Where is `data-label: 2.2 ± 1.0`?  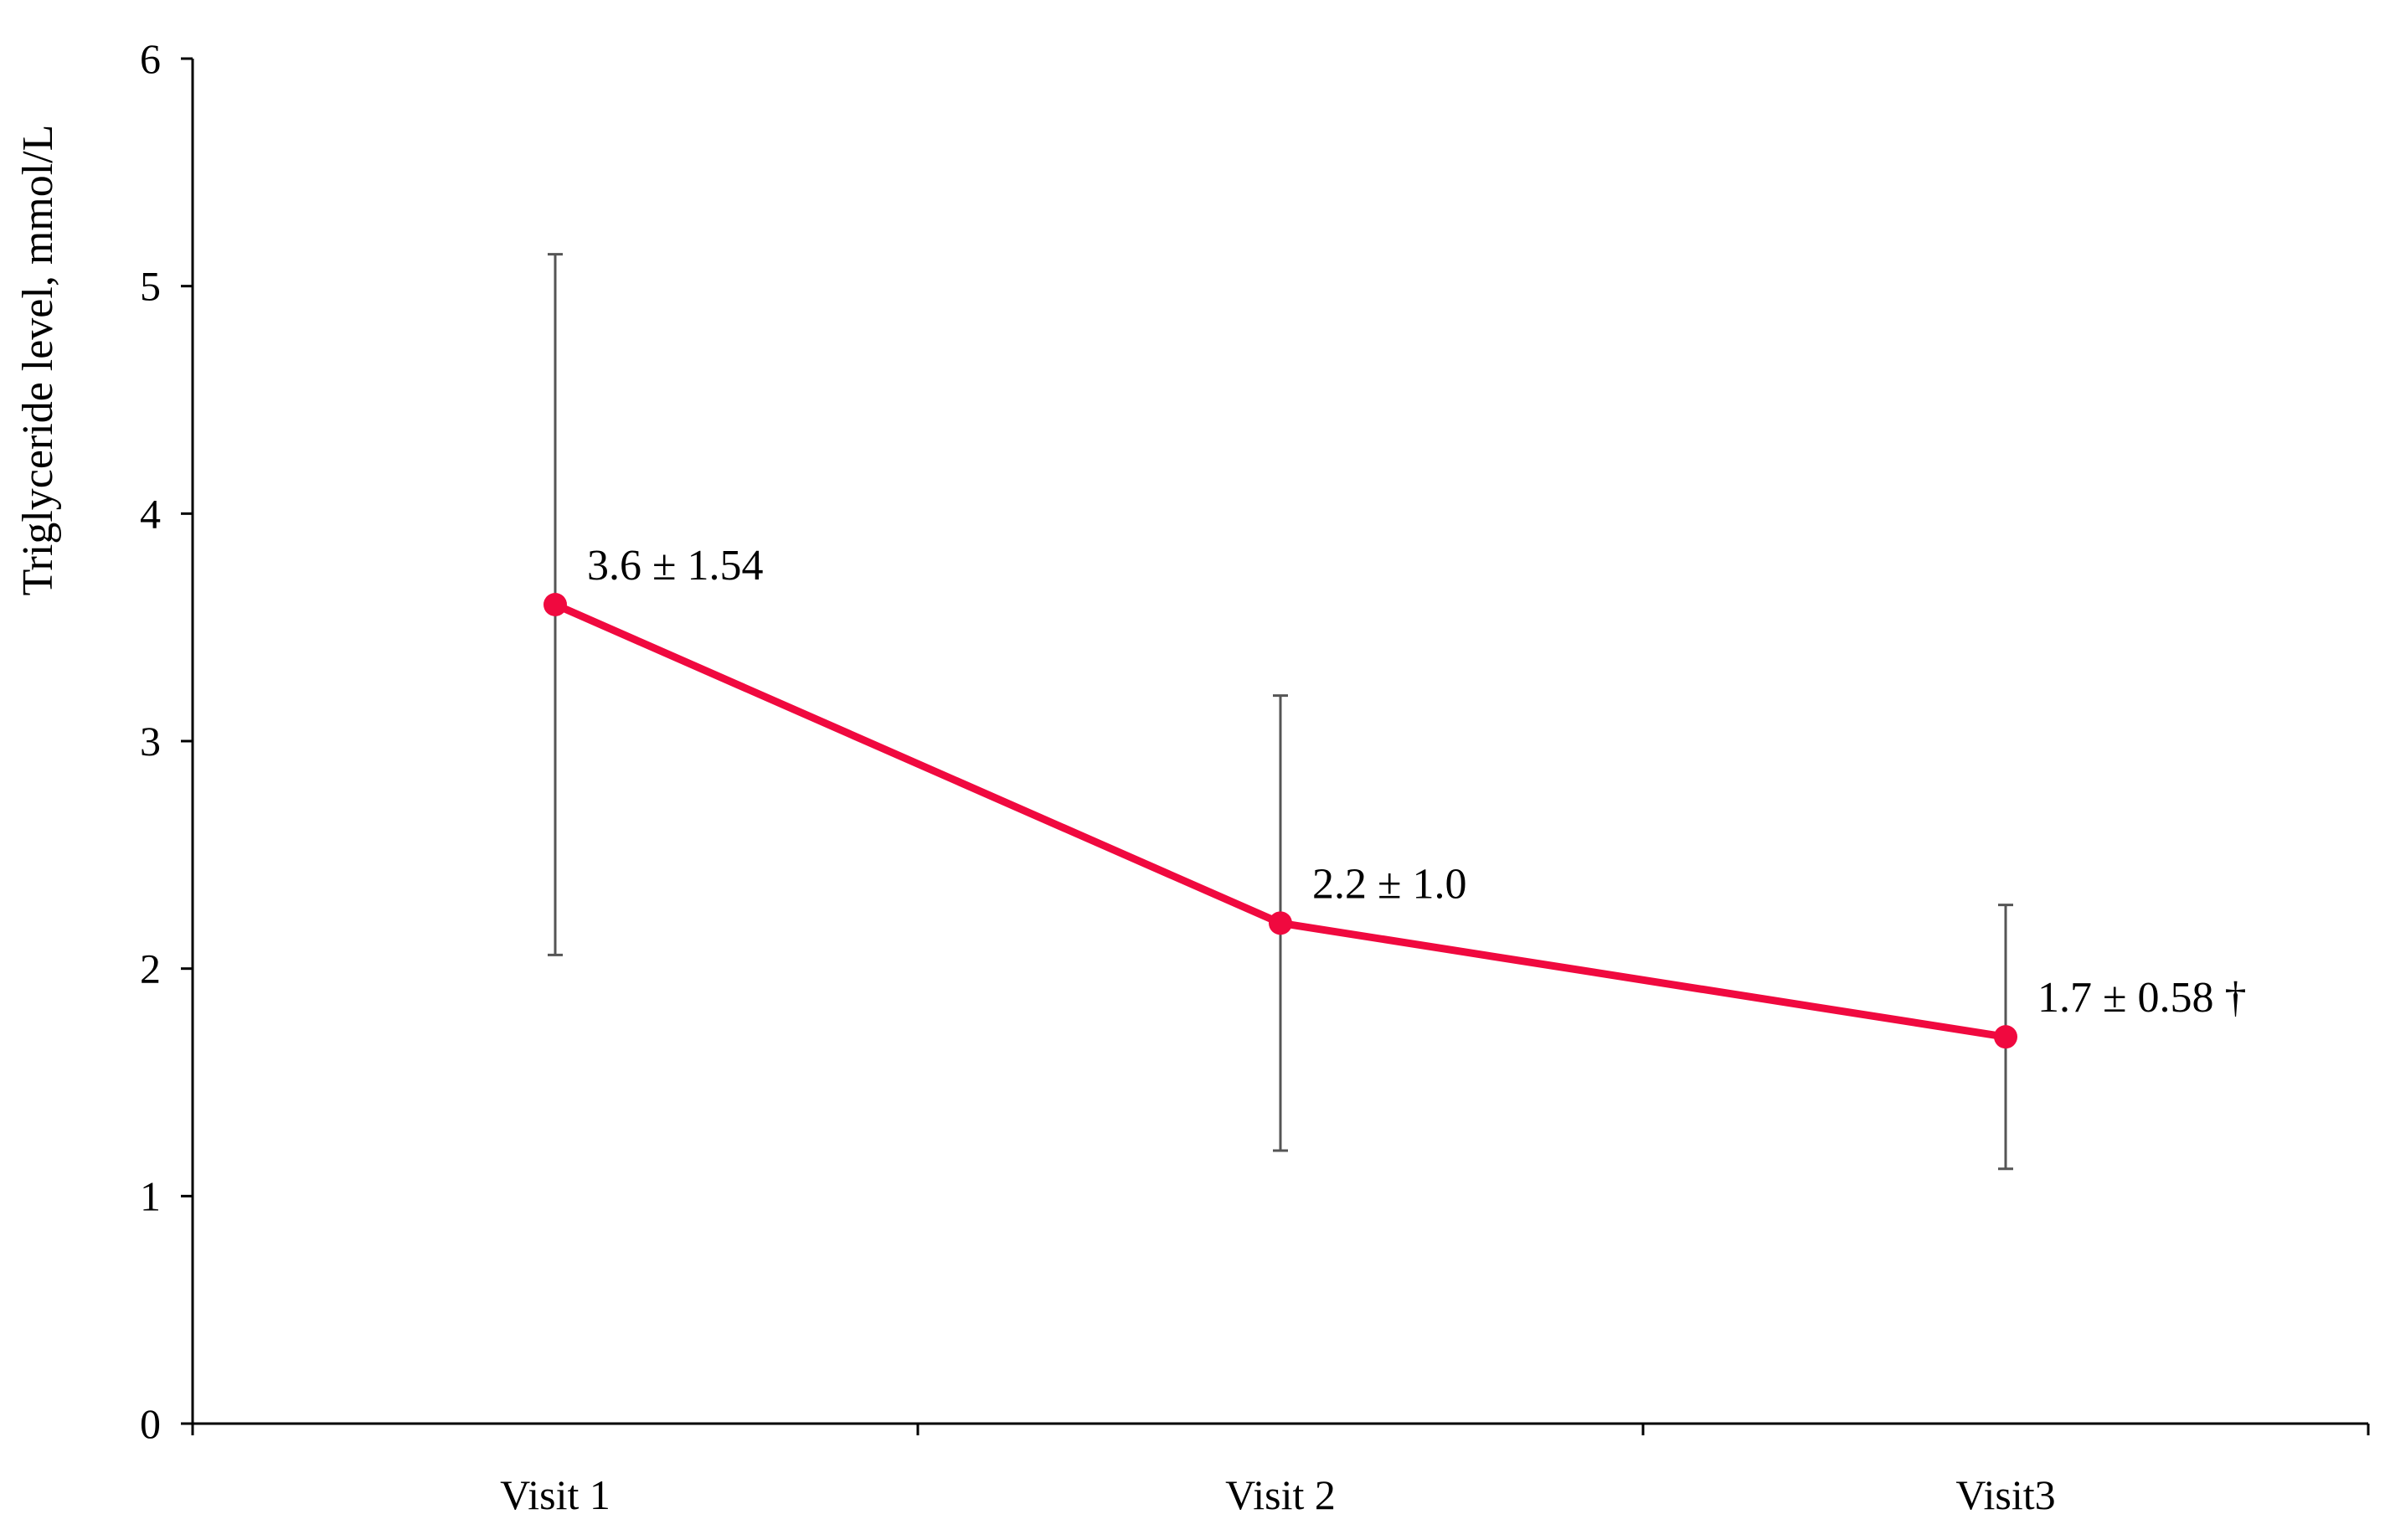 data-label: 2.2 ± 1.0 is located at coordinates (1389, 884).